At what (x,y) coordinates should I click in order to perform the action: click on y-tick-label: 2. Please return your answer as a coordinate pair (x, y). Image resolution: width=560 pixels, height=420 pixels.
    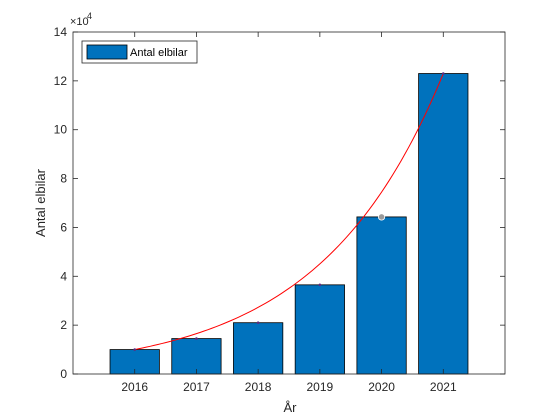
    Looking at the image, I should click on (63, 325).